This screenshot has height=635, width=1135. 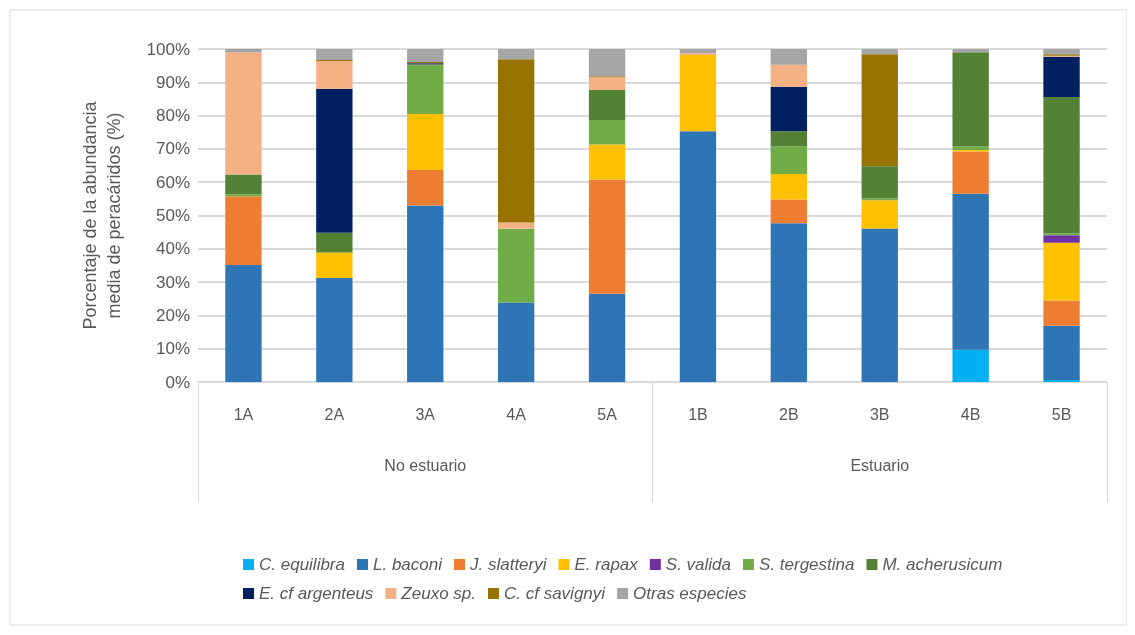 I want to click on x-tick-label: 3A, so click(x=425, y=414).